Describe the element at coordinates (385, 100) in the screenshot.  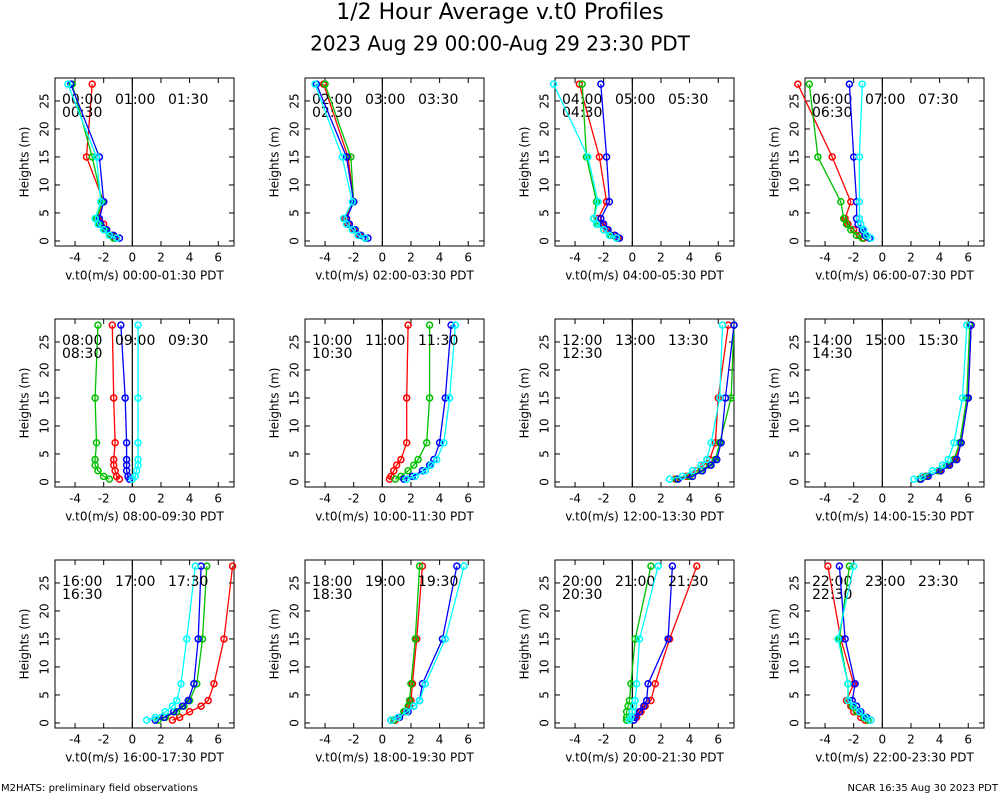
I see `legend-entry: 03:00` at that location.